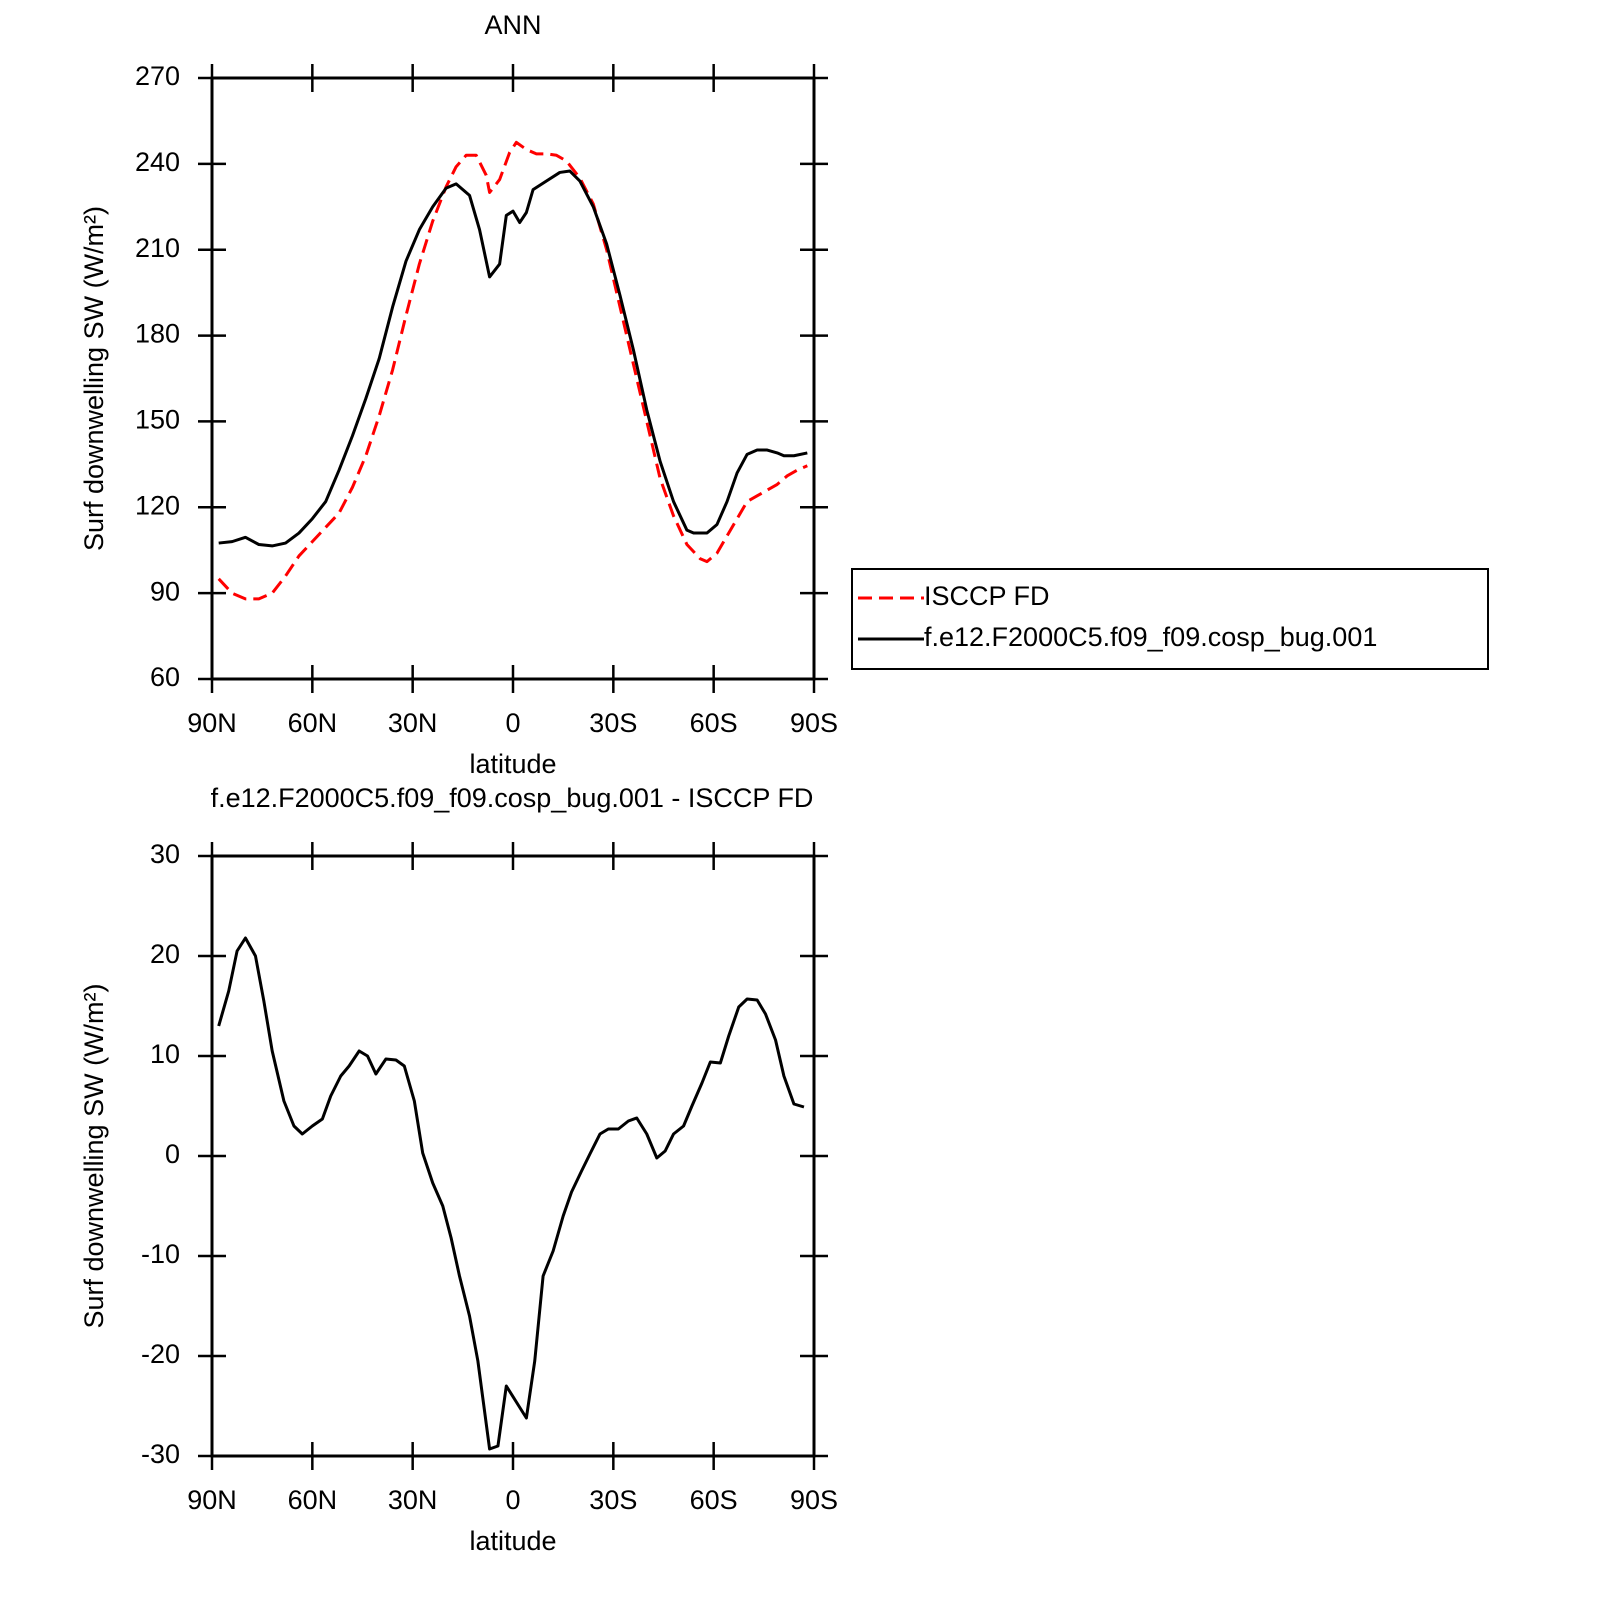 The height and width of the screenshot is (1624, 1622). I want to click on y-tick-label: -30, so click(160, 1454).